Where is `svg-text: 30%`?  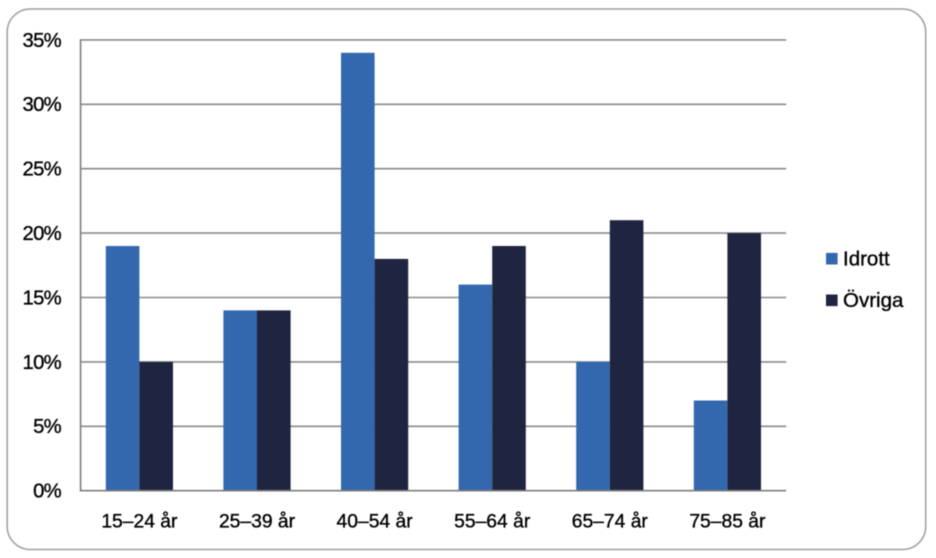 svg-text: 30% is located at coordinates (42, 105).